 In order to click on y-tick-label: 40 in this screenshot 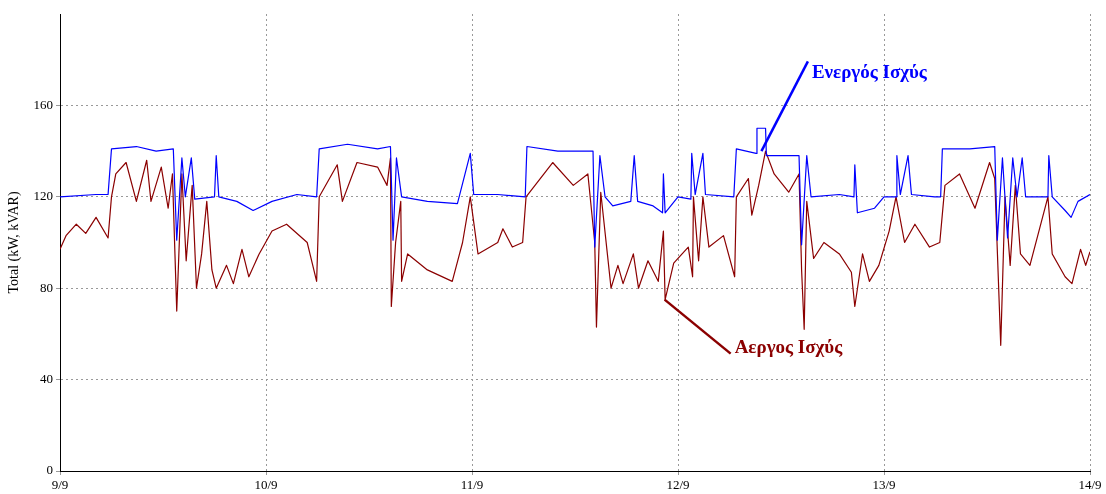, I will do `click(46, 379)`.